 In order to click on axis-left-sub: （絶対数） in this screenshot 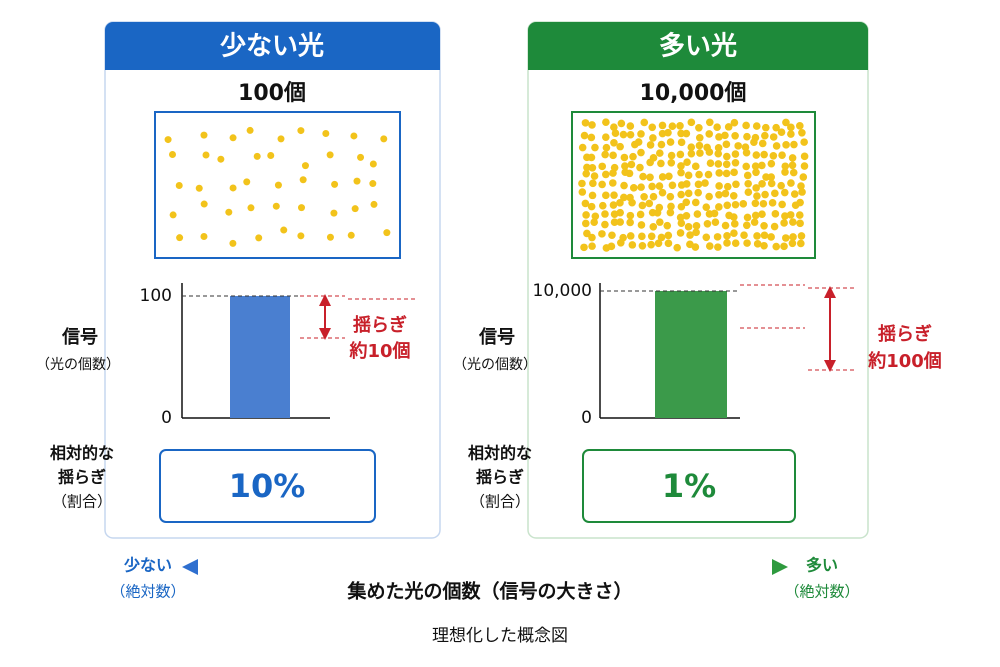, I will do `click(147, 592)`.